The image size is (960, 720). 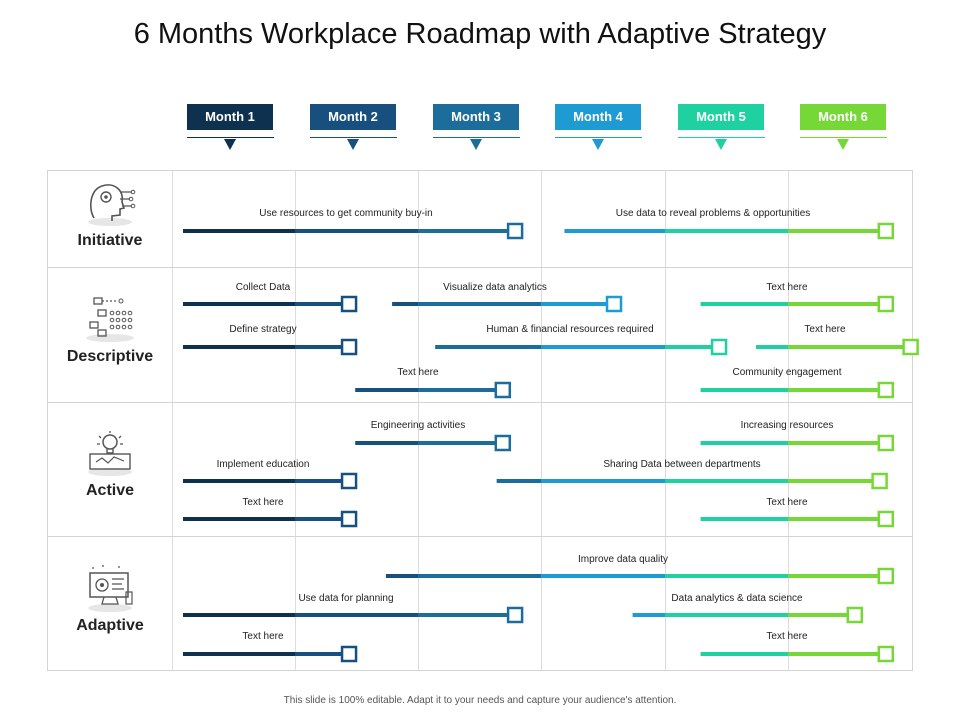 What do you see at coordinates (843, 144) in the screenshot?
I see `month-6-marker-icon` at bounding box center [843, 144].